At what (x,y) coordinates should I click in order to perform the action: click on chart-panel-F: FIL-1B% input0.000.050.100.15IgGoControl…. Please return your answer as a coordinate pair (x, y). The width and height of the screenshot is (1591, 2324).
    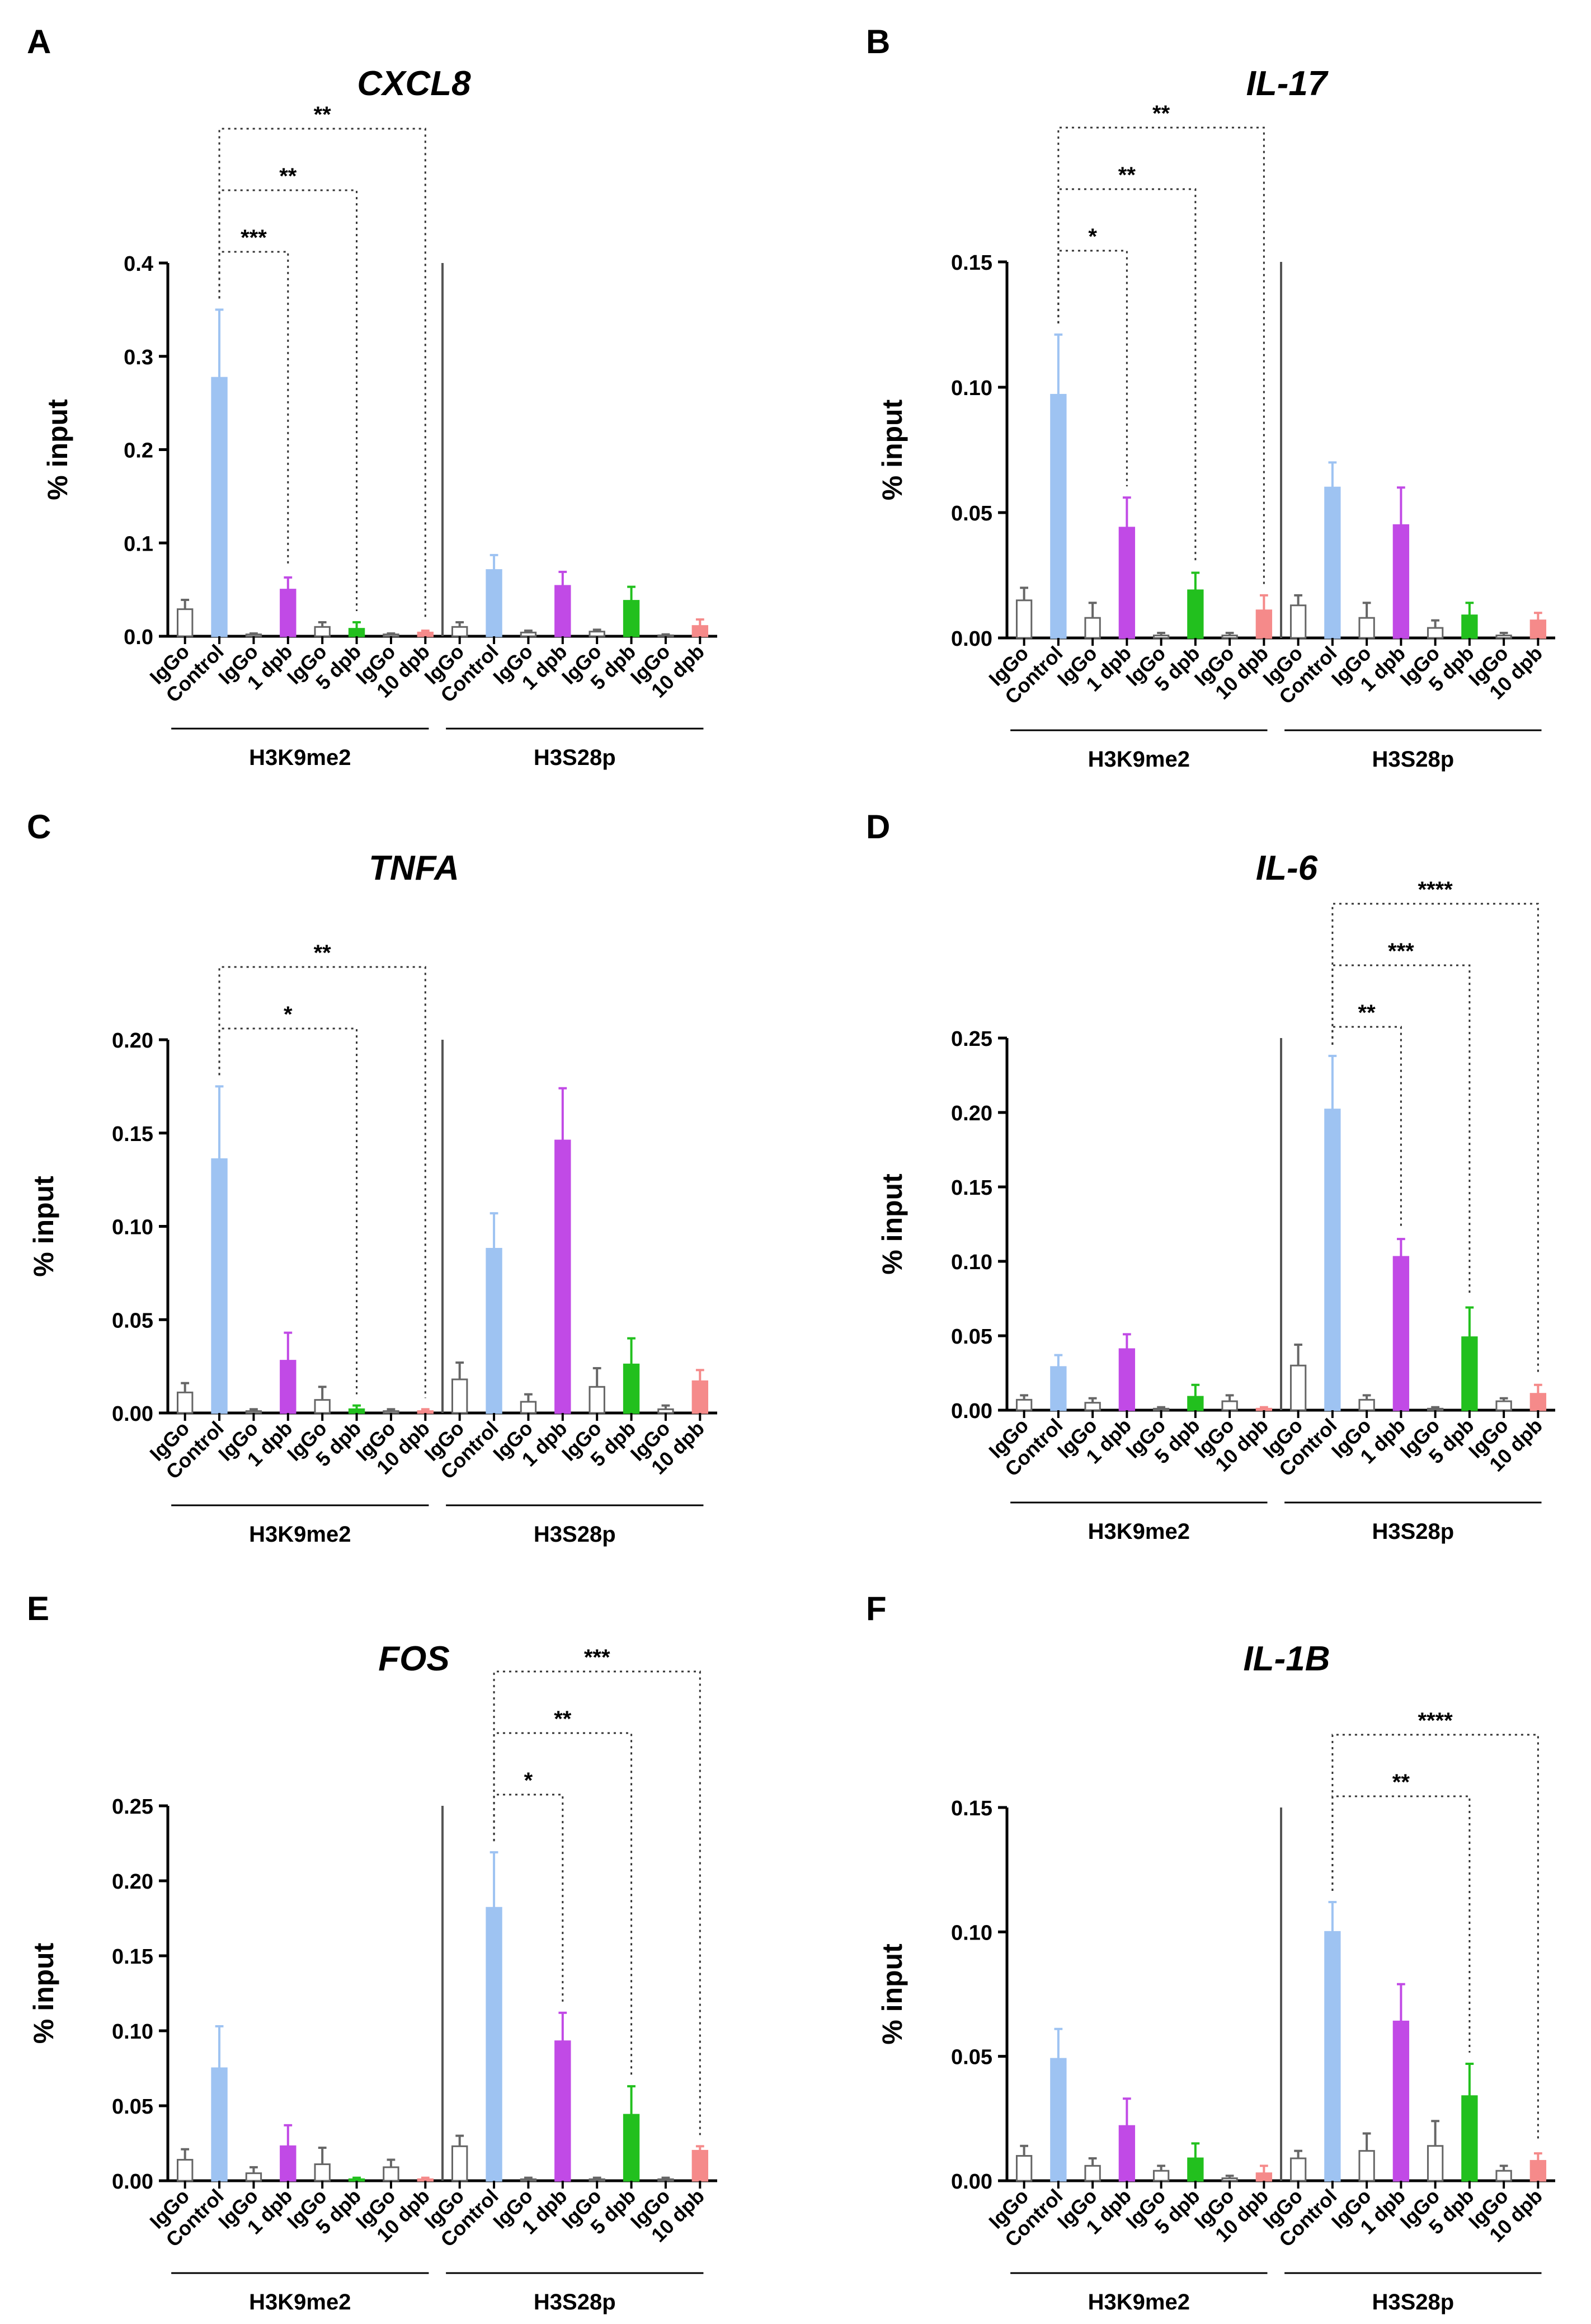
    Looking at the image, I should click on (1210, 1952).